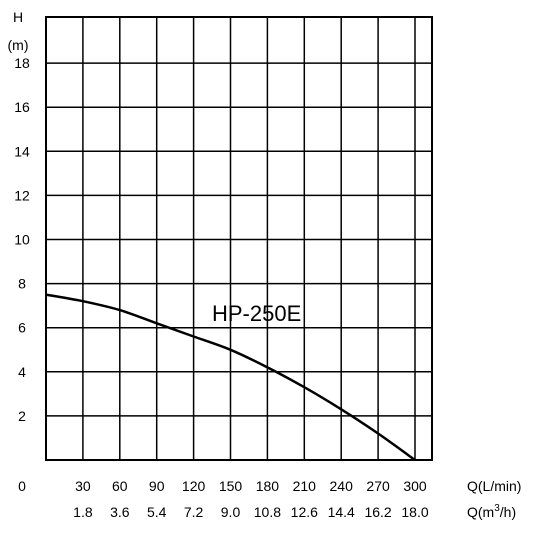 The width and height of the screenshot is (534, 533). I want to click on x-axis-label-lpm: Q(L/min), so click(494, 486).